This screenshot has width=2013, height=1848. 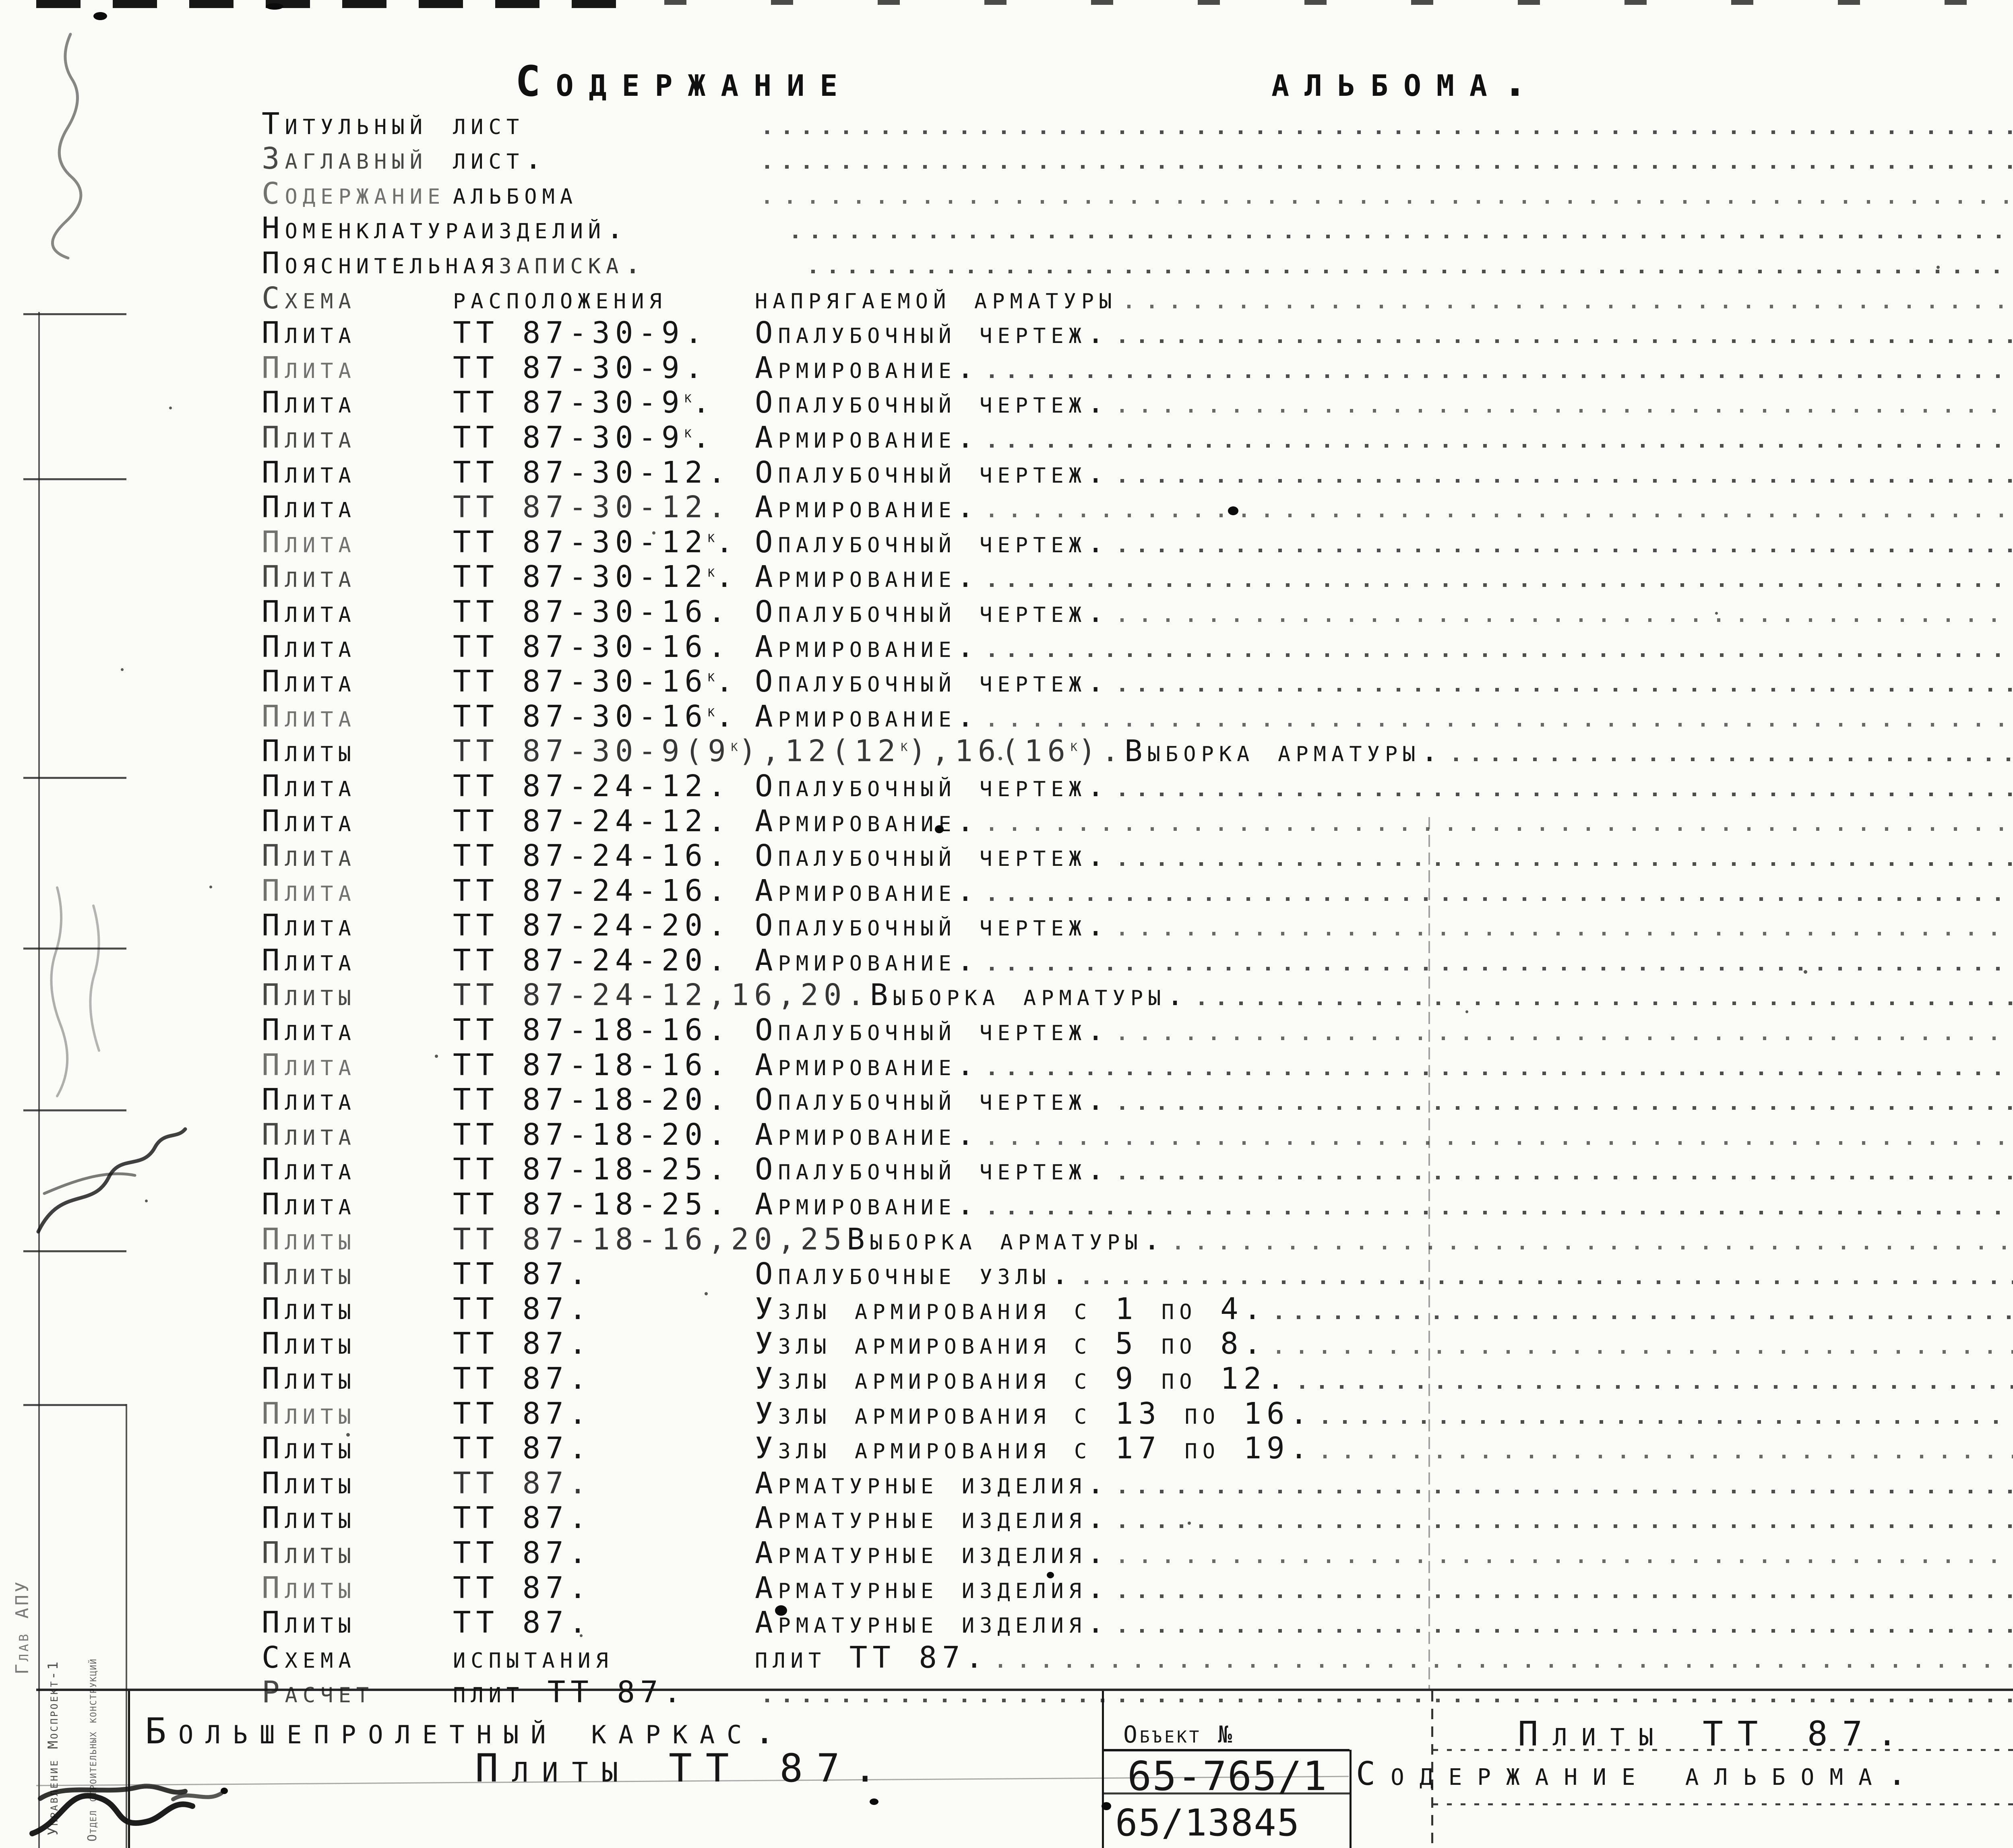 What do you see at coordinates (580, 367) in the screenshot?
I see `entry-designation: ТТ 87-30-9.` at bounding box center [580, 367].